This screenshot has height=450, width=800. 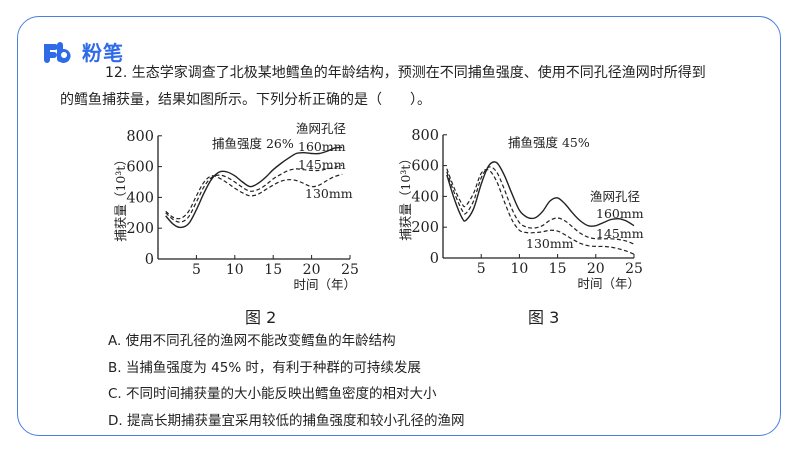 What do you see at coordinates (272, 394) in the screenshot?
I see `option-c: C. 不同时间捕获量的大小能反映出鳕鱼密度的相对大小` at bounding box center [272, 394].